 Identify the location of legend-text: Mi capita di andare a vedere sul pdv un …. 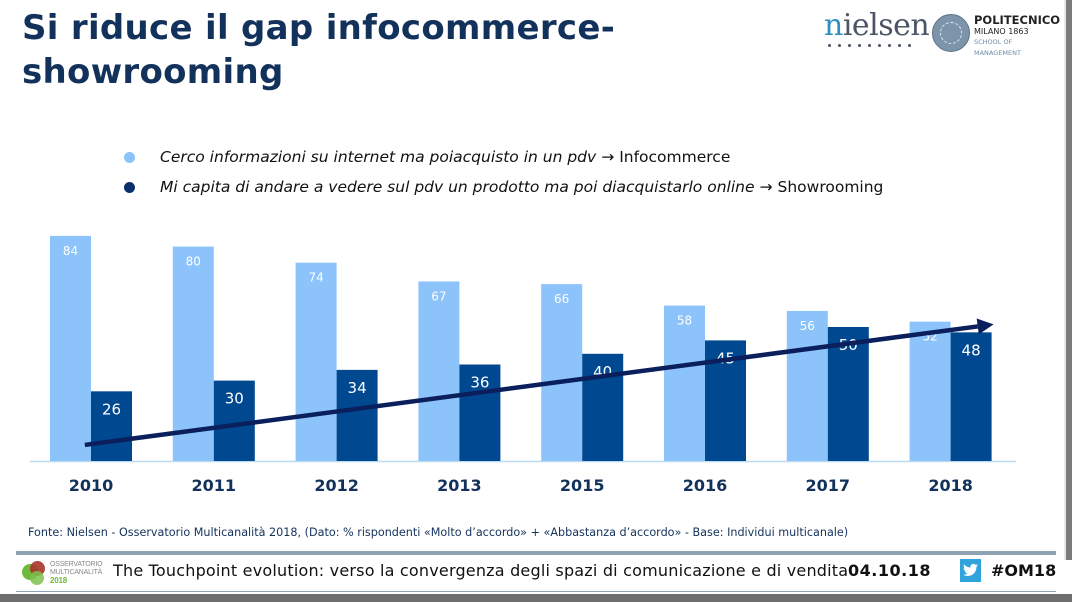
(388, 187).